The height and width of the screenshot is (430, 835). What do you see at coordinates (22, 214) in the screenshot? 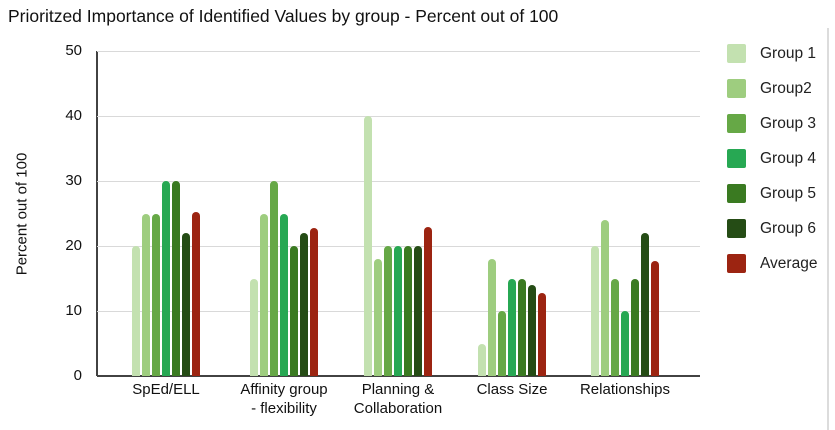
I see `y-axis-title: Percent out of 100` at bounding box center [22, 214].